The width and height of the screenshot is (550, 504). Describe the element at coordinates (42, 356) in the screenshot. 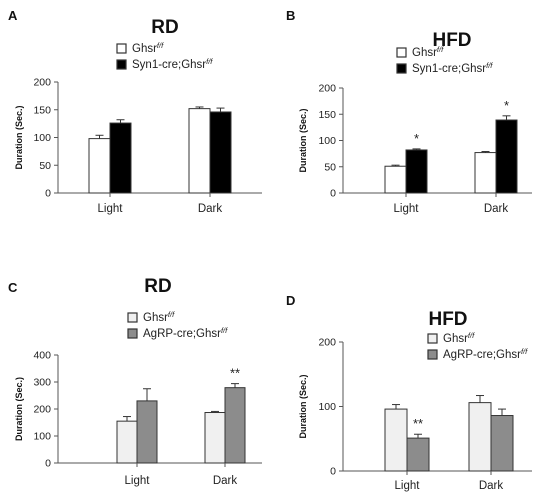

I see `y-tick-label: 400` at that location.